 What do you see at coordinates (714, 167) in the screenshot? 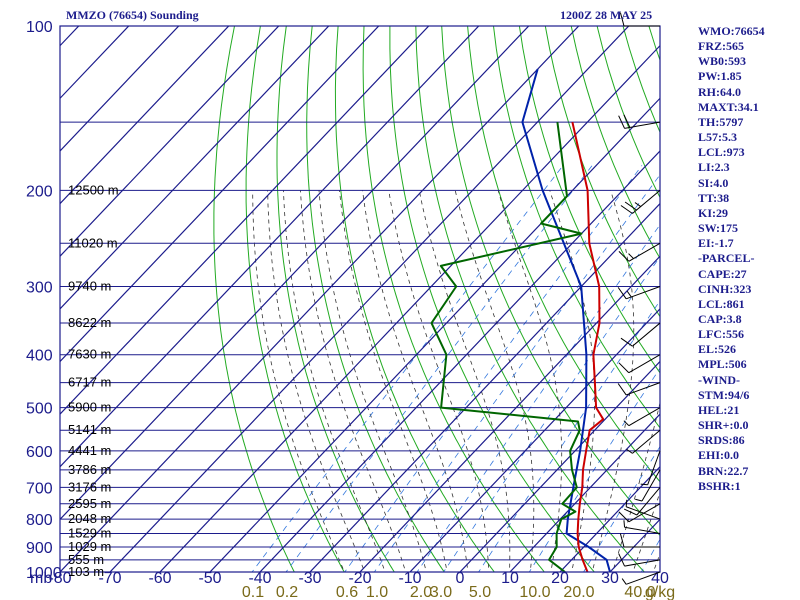
I see `index-item: LI:2.3` at bounding box center [714, 167].